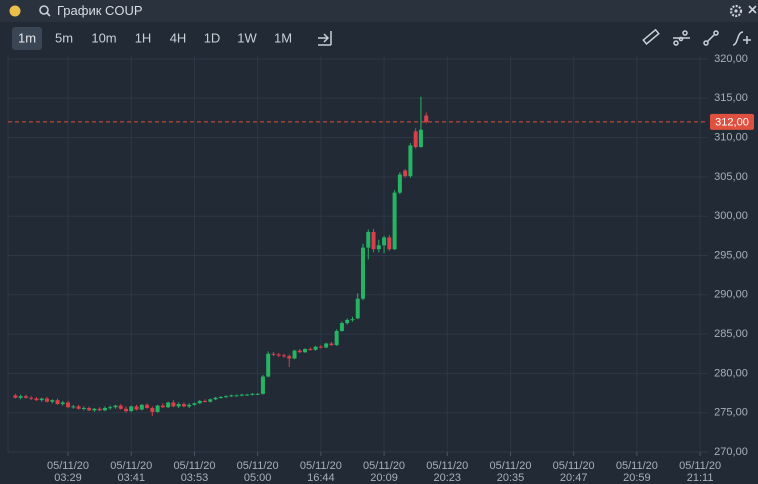  What do you see at coordinates (731, 295) in the screenshot?
I see `y-tick-label: 290,00` at bounding box center [731, 295].